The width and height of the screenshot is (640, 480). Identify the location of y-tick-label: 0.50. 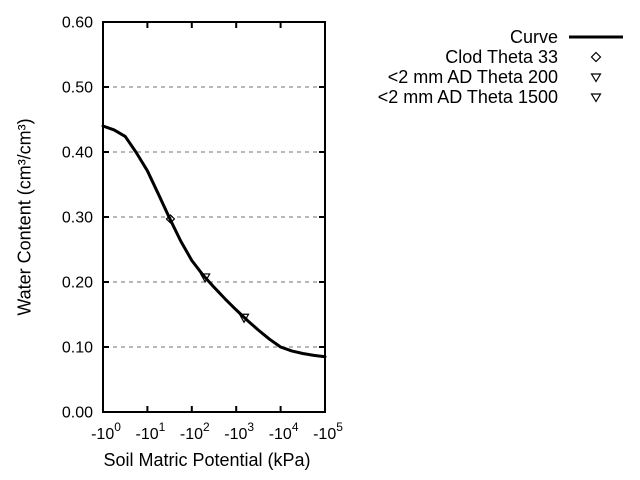
(77, 88).